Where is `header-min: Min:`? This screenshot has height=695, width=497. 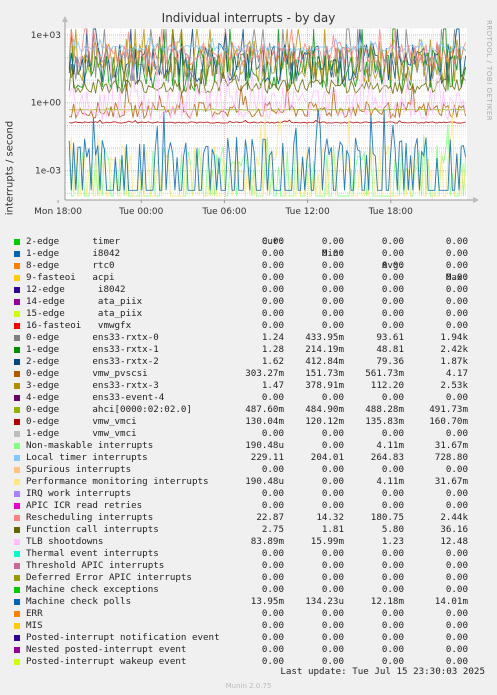 header-min: Min: is located at coordinates (332, 253).